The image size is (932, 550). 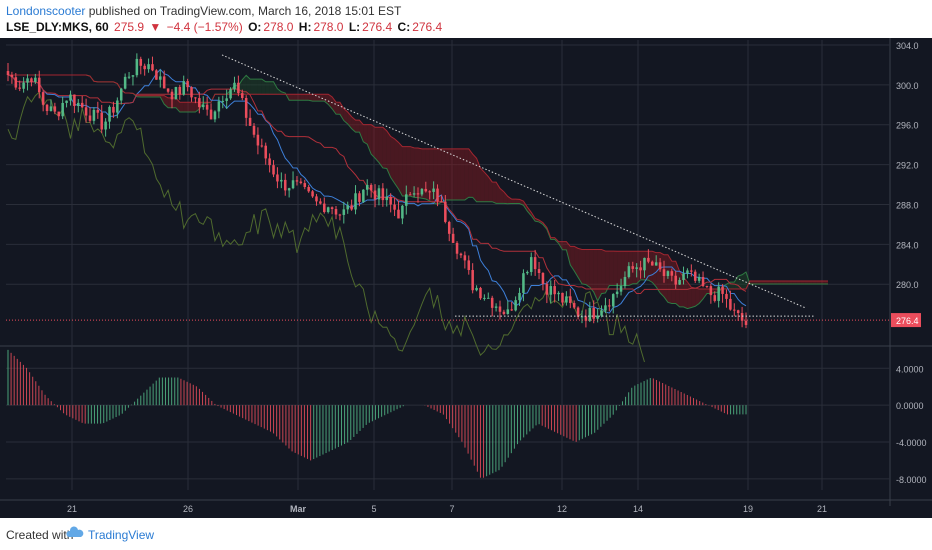 I want to click on tradingview-brand: TradingView, so click(x=121, y=535).